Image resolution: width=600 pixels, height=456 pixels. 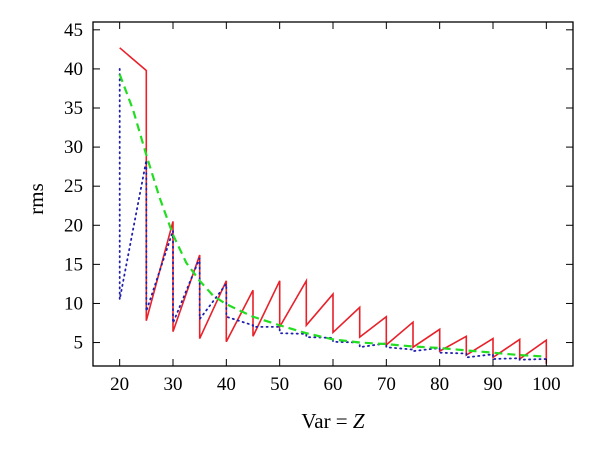 I want to click on x-tick-label: 70, so click(x=386, y=384).